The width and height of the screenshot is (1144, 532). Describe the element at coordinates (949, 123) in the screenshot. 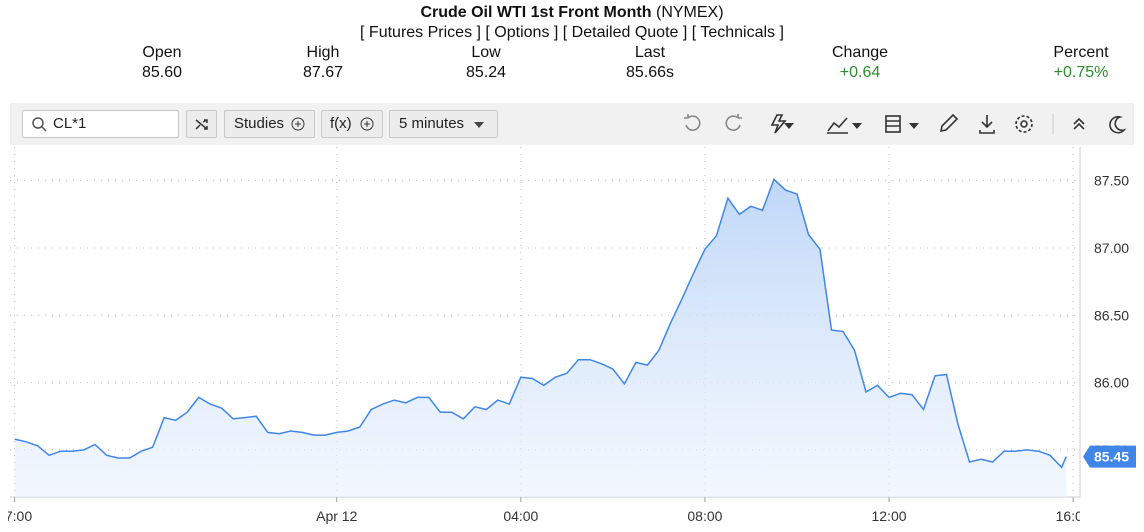

I see `draw-icon` at that location.